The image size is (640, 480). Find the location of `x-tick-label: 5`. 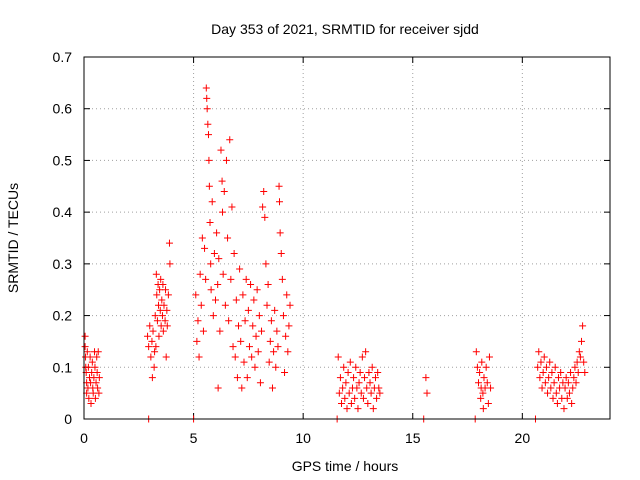

x-tick-label: 5 is located at coordinates (194, 438).